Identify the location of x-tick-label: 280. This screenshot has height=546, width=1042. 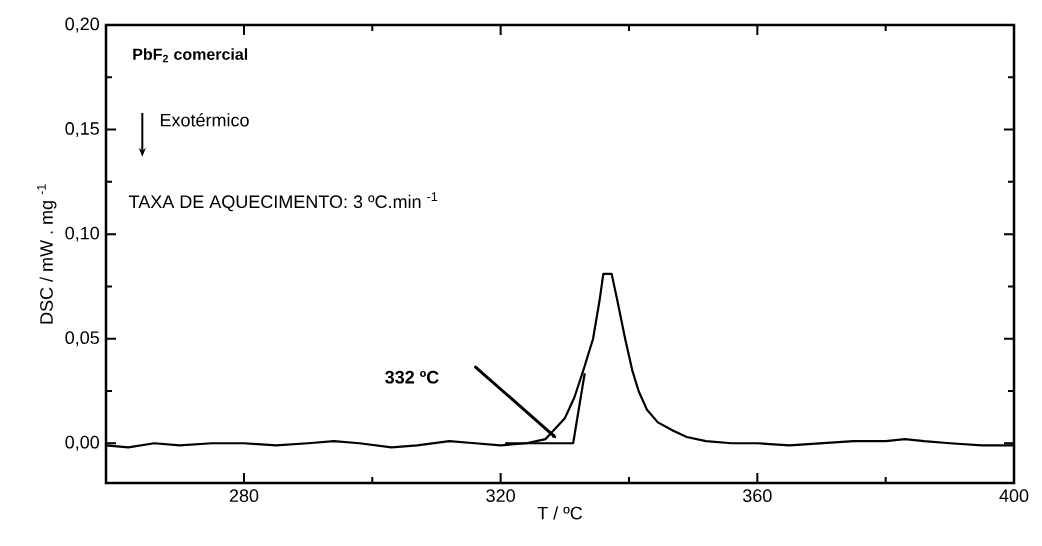
(244, 495).